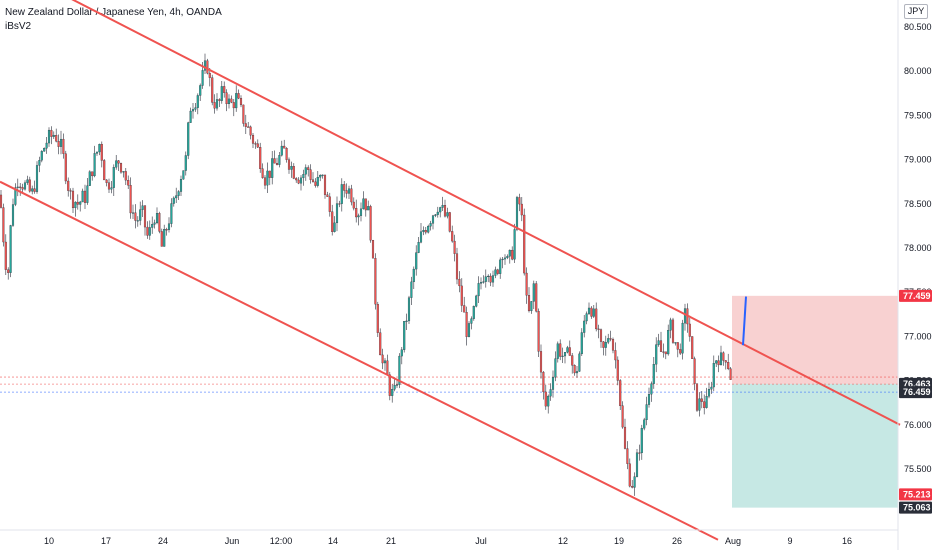 The image size is (932, 550). Describe the element at coordinates (163, 541) in the screenshot. I see `x-tick-label: 24` at that location.